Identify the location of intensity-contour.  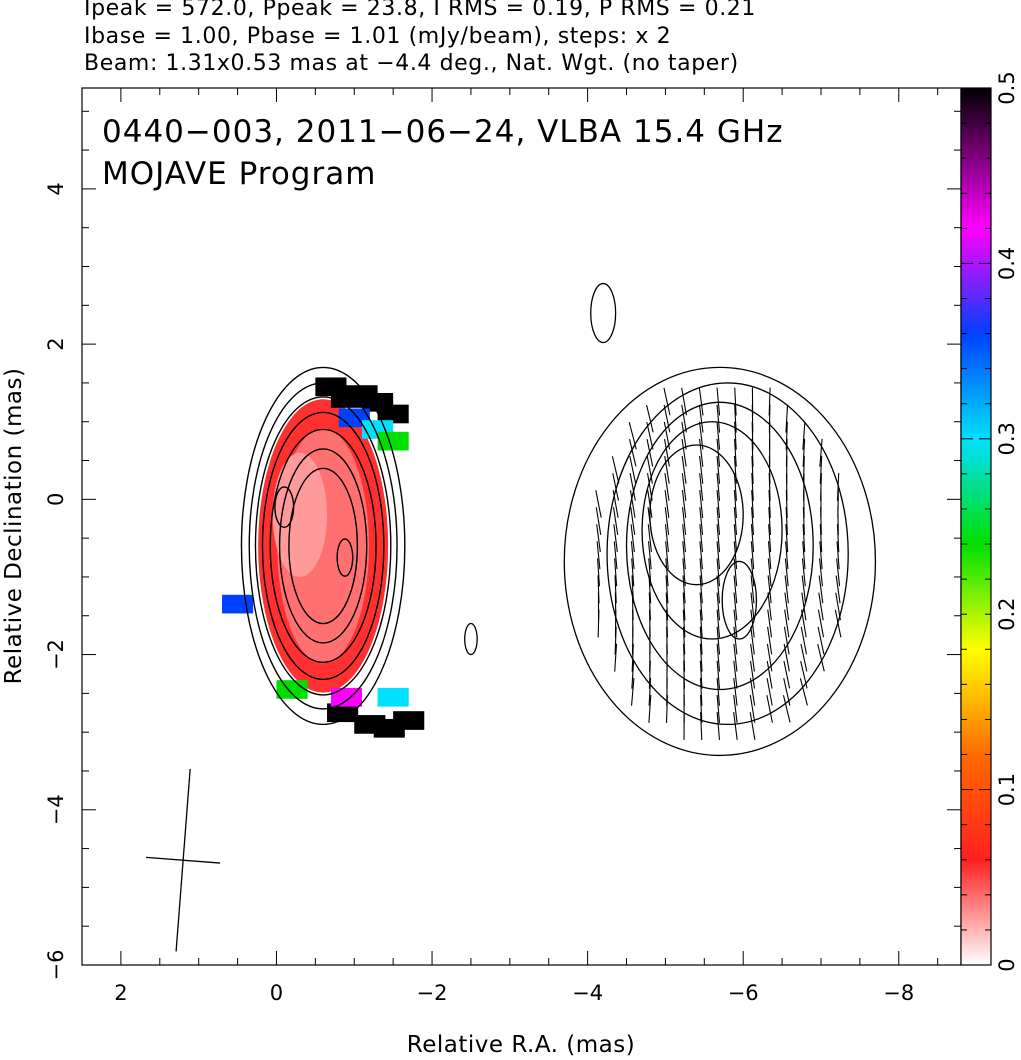
(323, 546).